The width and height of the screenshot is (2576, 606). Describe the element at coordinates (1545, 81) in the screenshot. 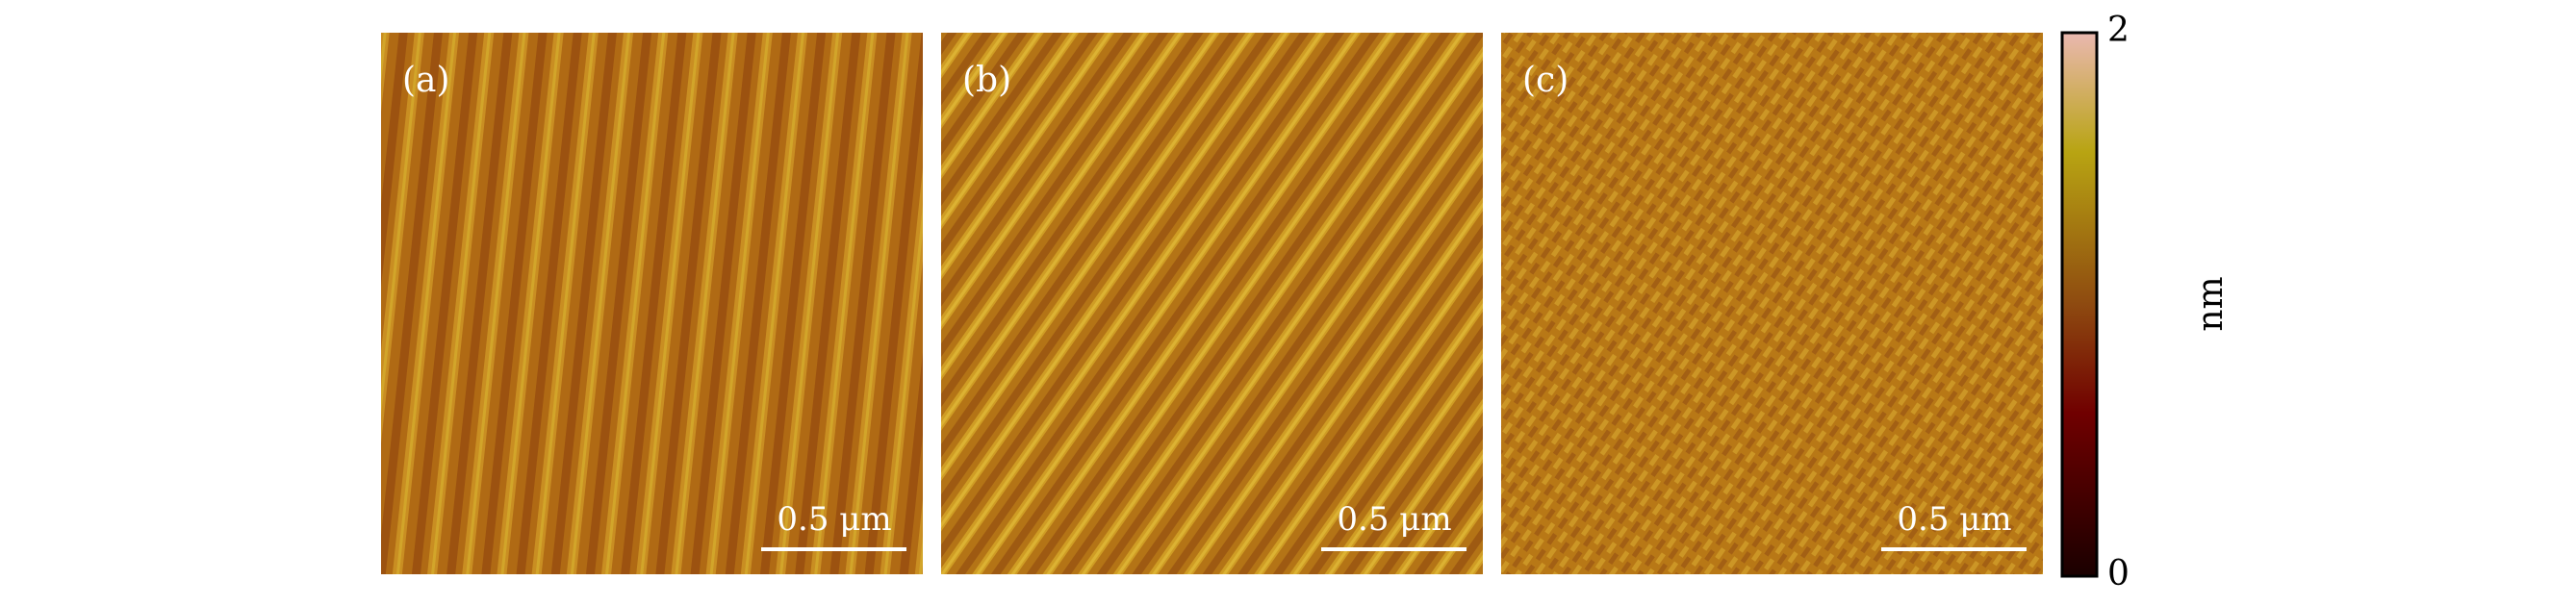

I see `panel-label: (c)` at that location.